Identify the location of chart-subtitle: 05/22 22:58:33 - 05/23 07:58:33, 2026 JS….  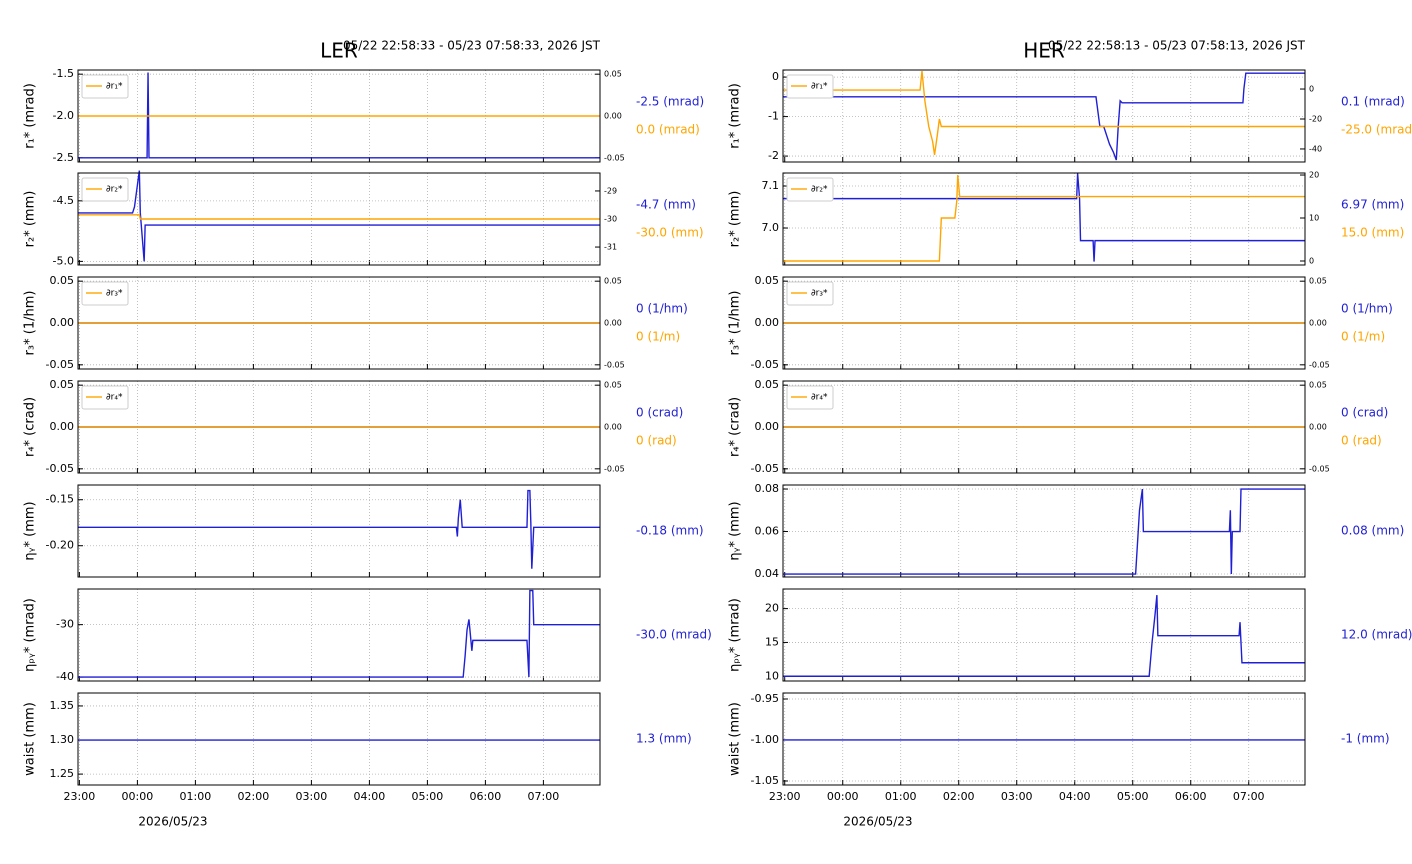
(472, 46).